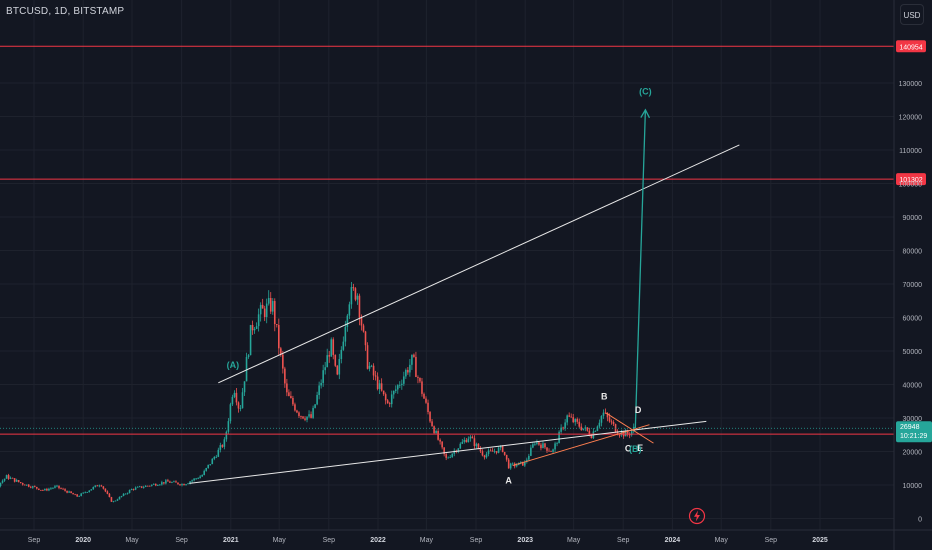 Image resolution: width=932 pixels, height=550 pixels. Describe the element at coordinates (525, 540) in the screenshot. I see `time-tick-label: 2023` at that location.